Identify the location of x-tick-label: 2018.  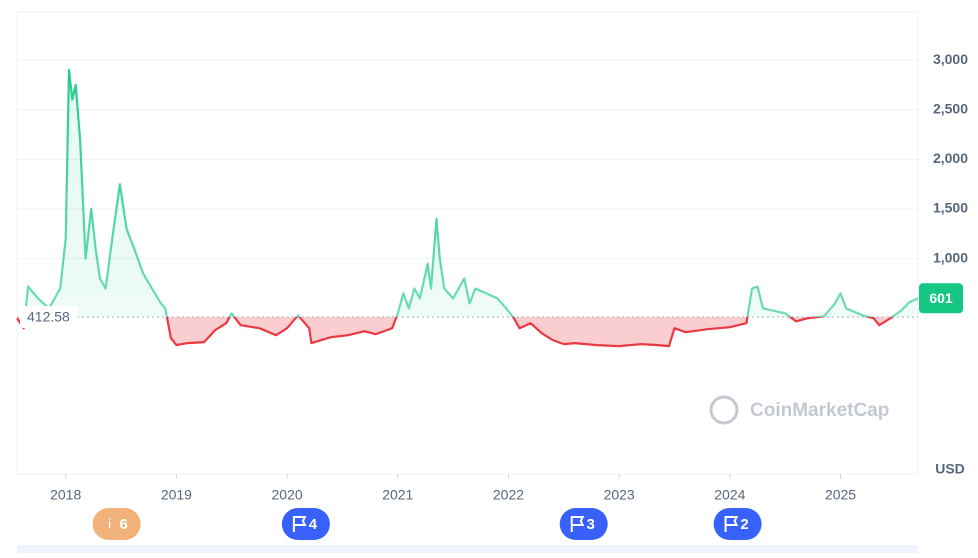
(65, 495).